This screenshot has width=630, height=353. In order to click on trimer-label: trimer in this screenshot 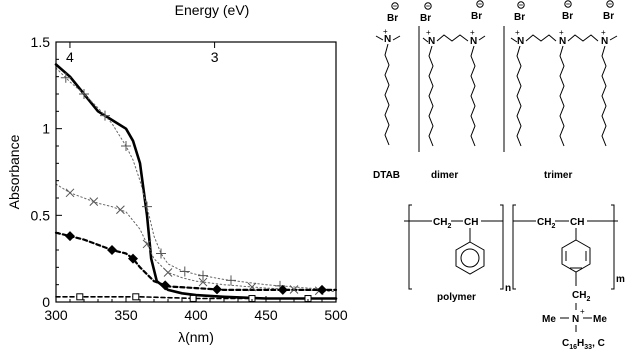, I will do `click(558, 175)`.